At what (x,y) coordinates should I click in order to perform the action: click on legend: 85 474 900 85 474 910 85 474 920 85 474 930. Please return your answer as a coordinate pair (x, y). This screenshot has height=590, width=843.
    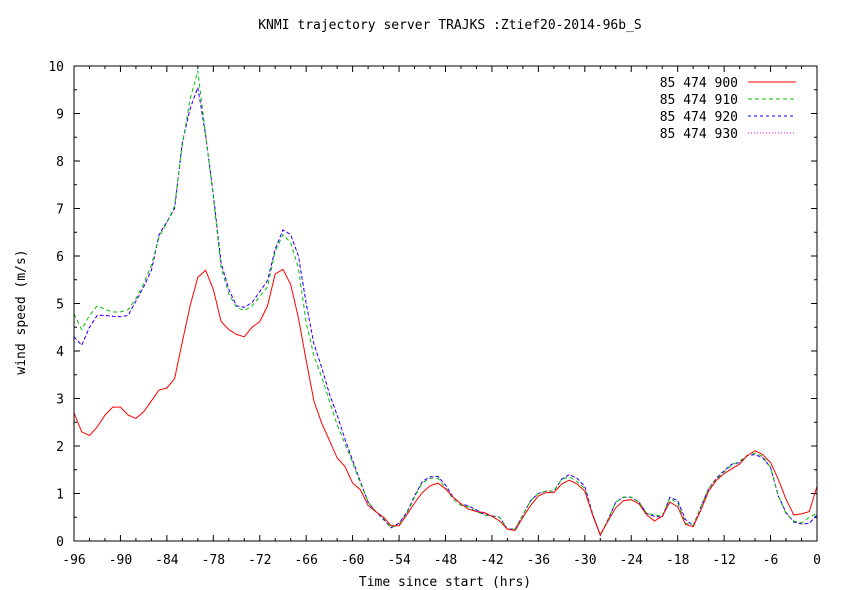
    Looking at the image, I should click on (728, 109).